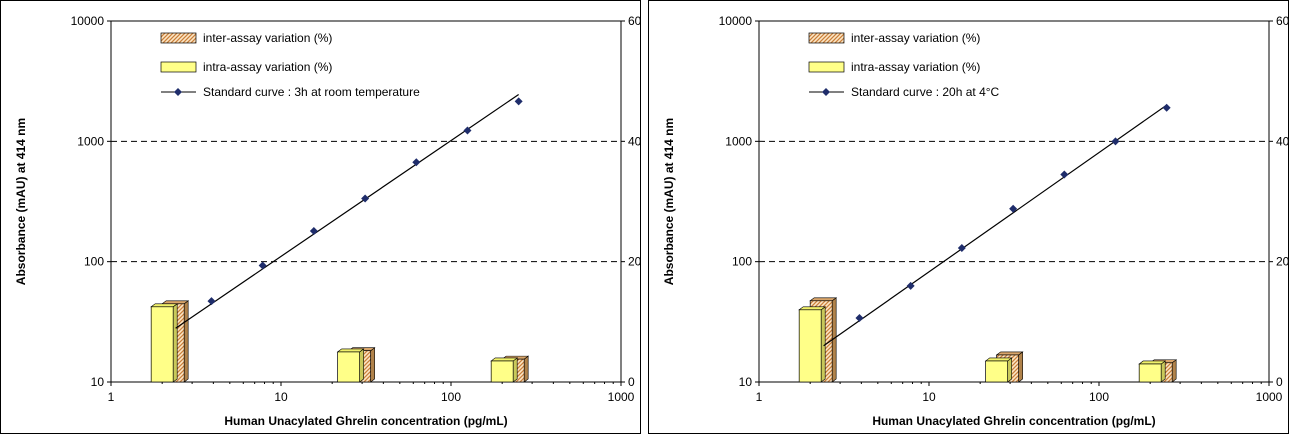 The image size is (1289, 435). What do you see at coordinates (925, 92) in the screenshot?
I see `legend-label-curve: Standard curve : 20h at 4°C` at bounding box center [925, 92].